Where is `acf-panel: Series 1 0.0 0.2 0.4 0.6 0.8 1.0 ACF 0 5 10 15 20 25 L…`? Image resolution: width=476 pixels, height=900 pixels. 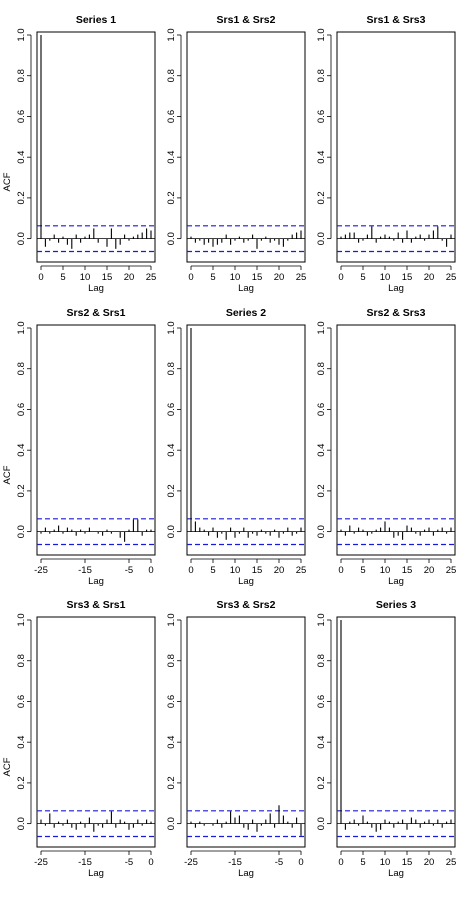
acf-panel: Series 1 0.0 0.2 0.4 0.6 0.8 1.0 ACF 0 5 10 15 20 25 L… is located at coordinates (79, 154).